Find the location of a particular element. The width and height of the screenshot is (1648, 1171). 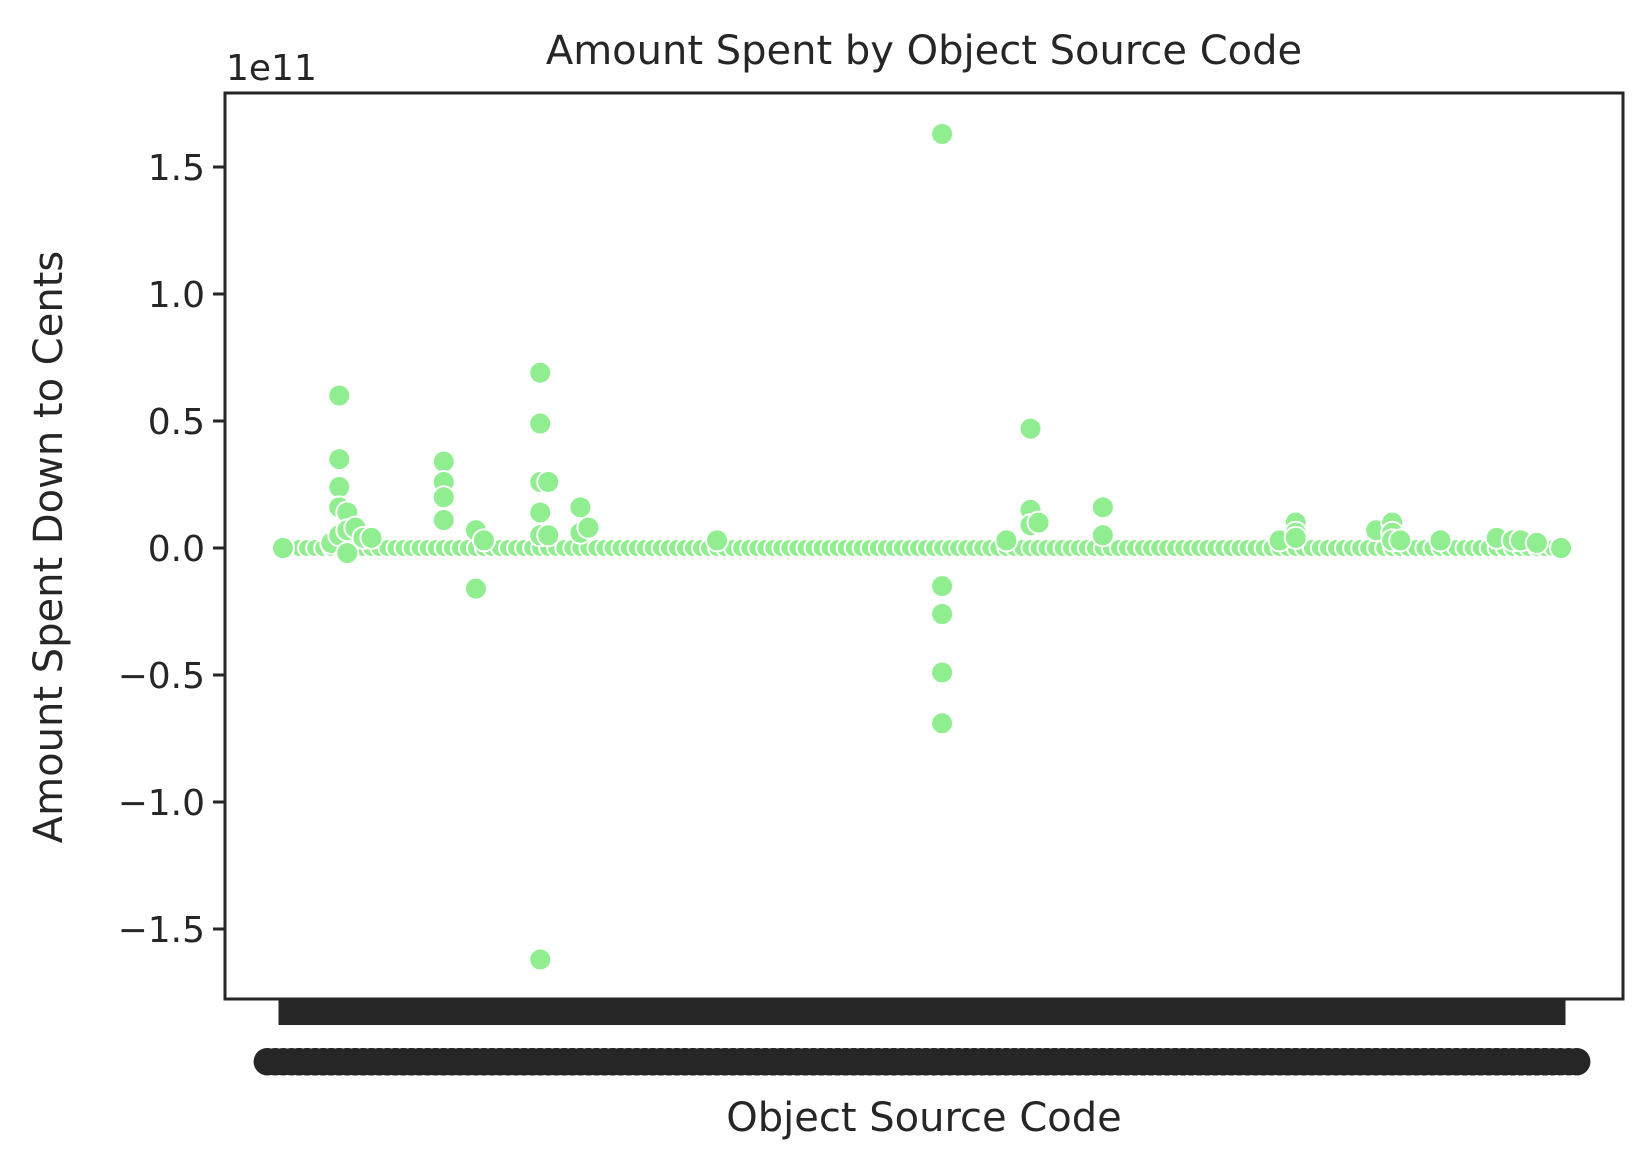

y-tick-label: 0.5 is located at coordinates (176, 422).